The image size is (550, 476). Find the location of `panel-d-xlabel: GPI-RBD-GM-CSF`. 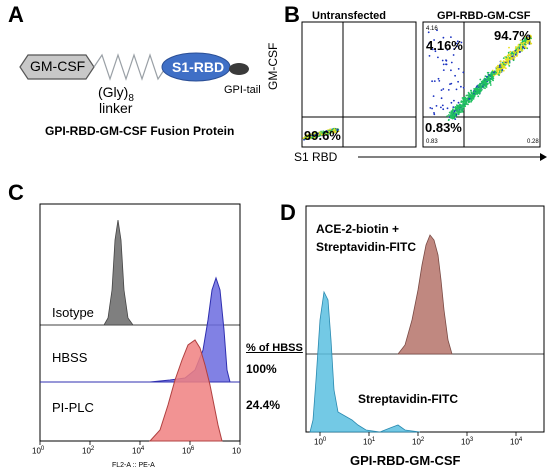

panel-d-xlabel: GPI-RBD-GM-CSF is located at coordinates (405, 460).